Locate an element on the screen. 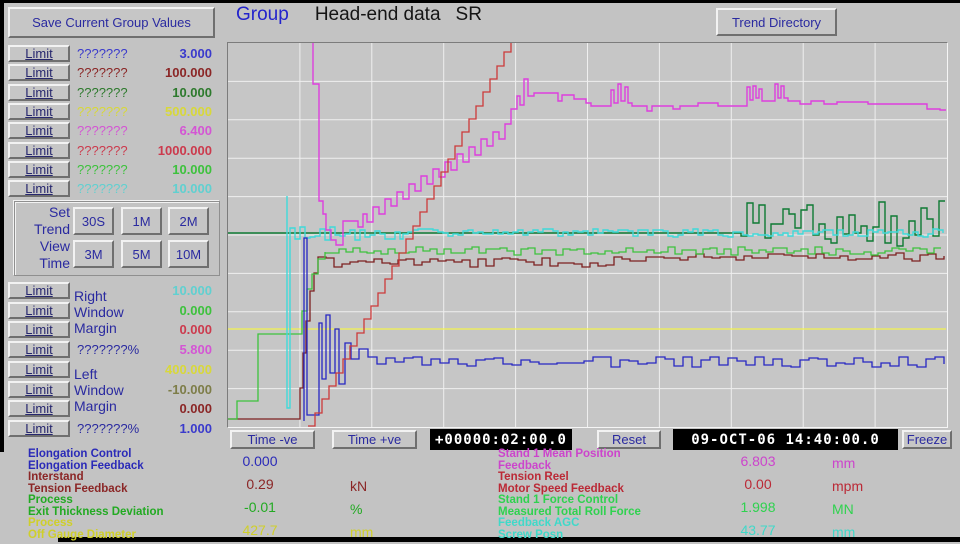  trend-time-button-3m: 3M is located at coordinates (93, 254).